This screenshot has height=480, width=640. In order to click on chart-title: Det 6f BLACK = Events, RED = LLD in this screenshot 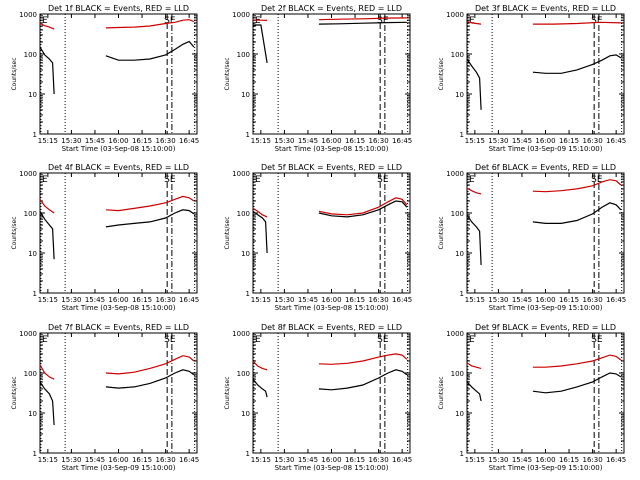, I will do `click(545, 167)`.